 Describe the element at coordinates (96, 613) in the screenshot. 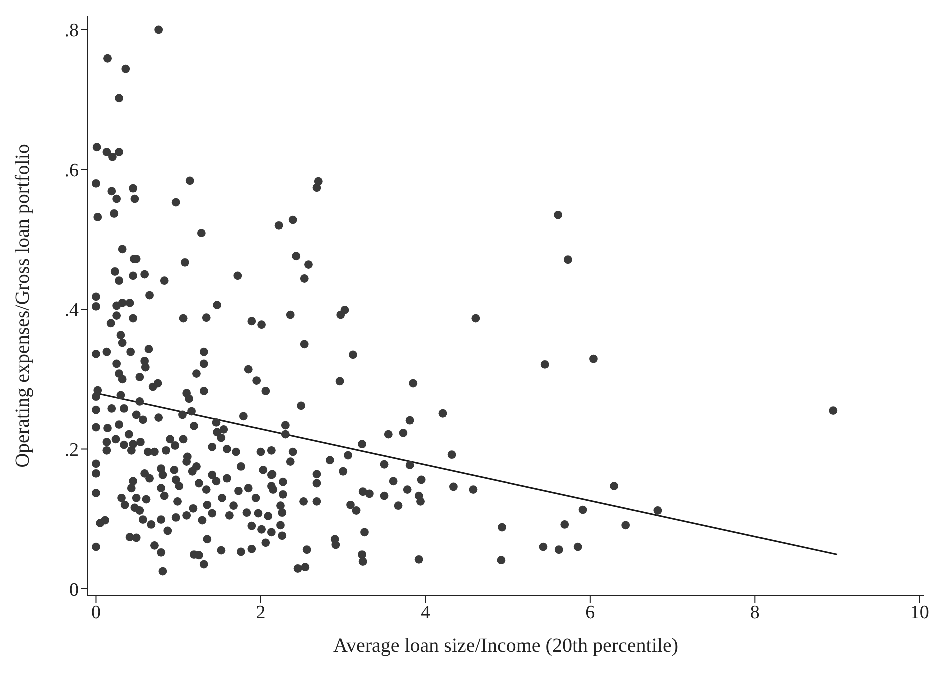

I see `x-tick-label: 0` at that location.